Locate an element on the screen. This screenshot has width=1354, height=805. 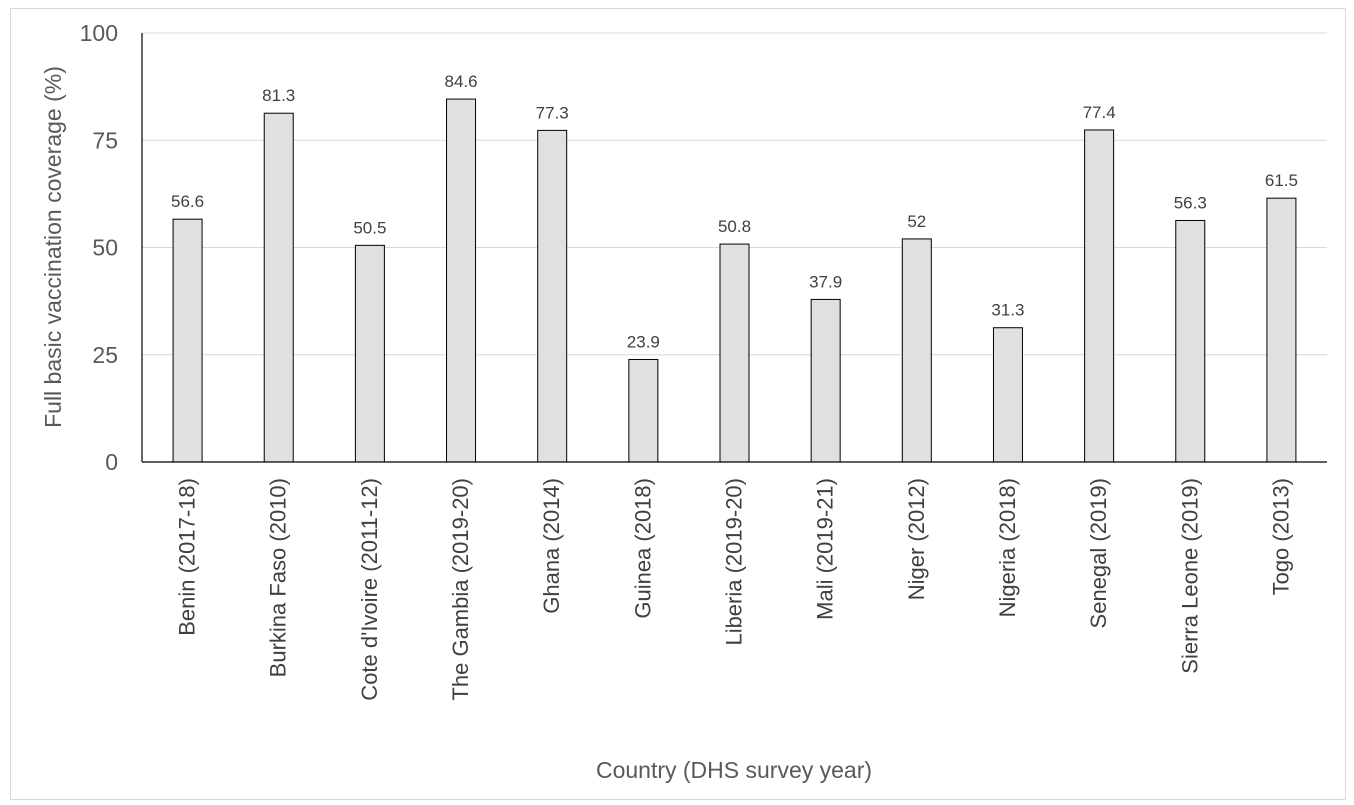
y-tick-labels: 0 25 50 75 100 is located at coordinates (99, 247).